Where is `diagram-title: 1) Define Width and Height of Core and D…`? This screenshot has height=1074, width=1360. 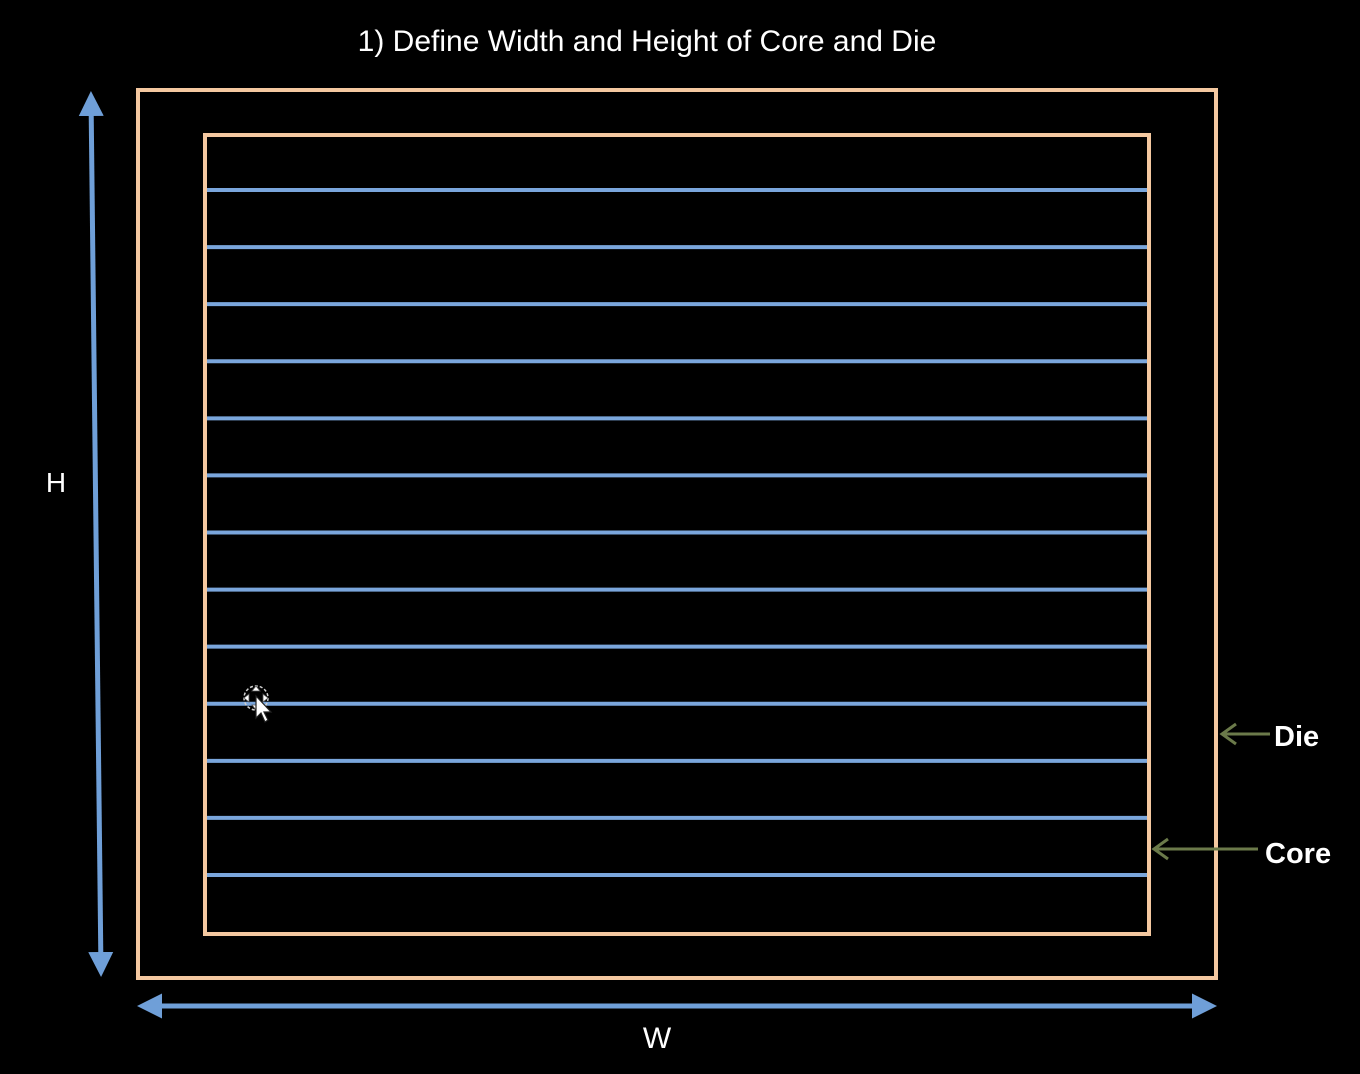
diagram-title: 1) Define Width and Height of Core and D… is located at coordinates (647, 41).